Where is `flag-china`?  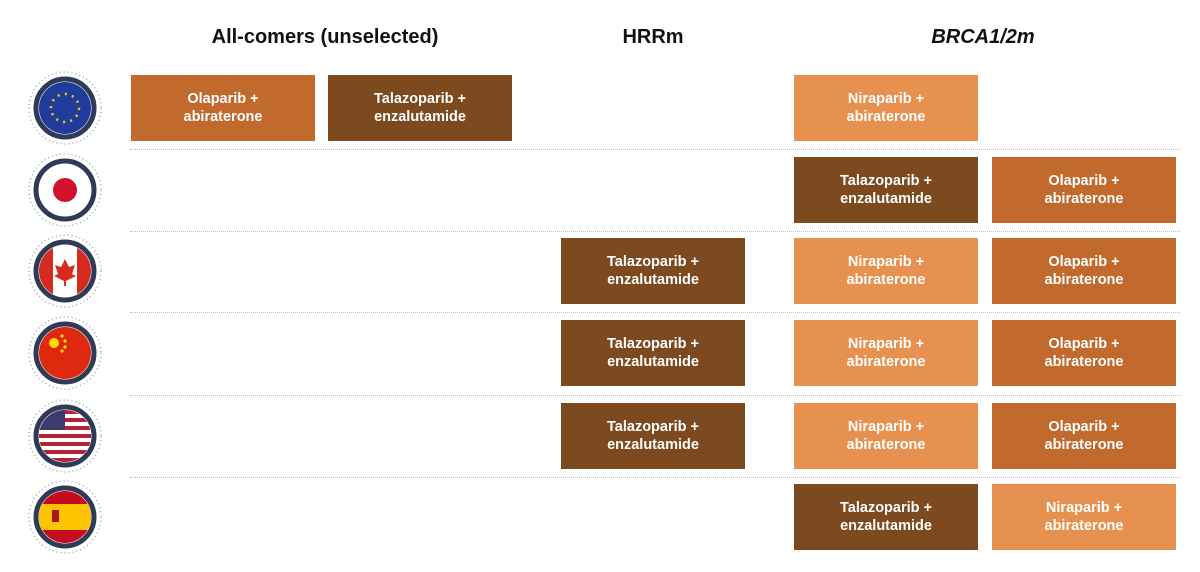 flag-china is located at coordinates (65, 353).